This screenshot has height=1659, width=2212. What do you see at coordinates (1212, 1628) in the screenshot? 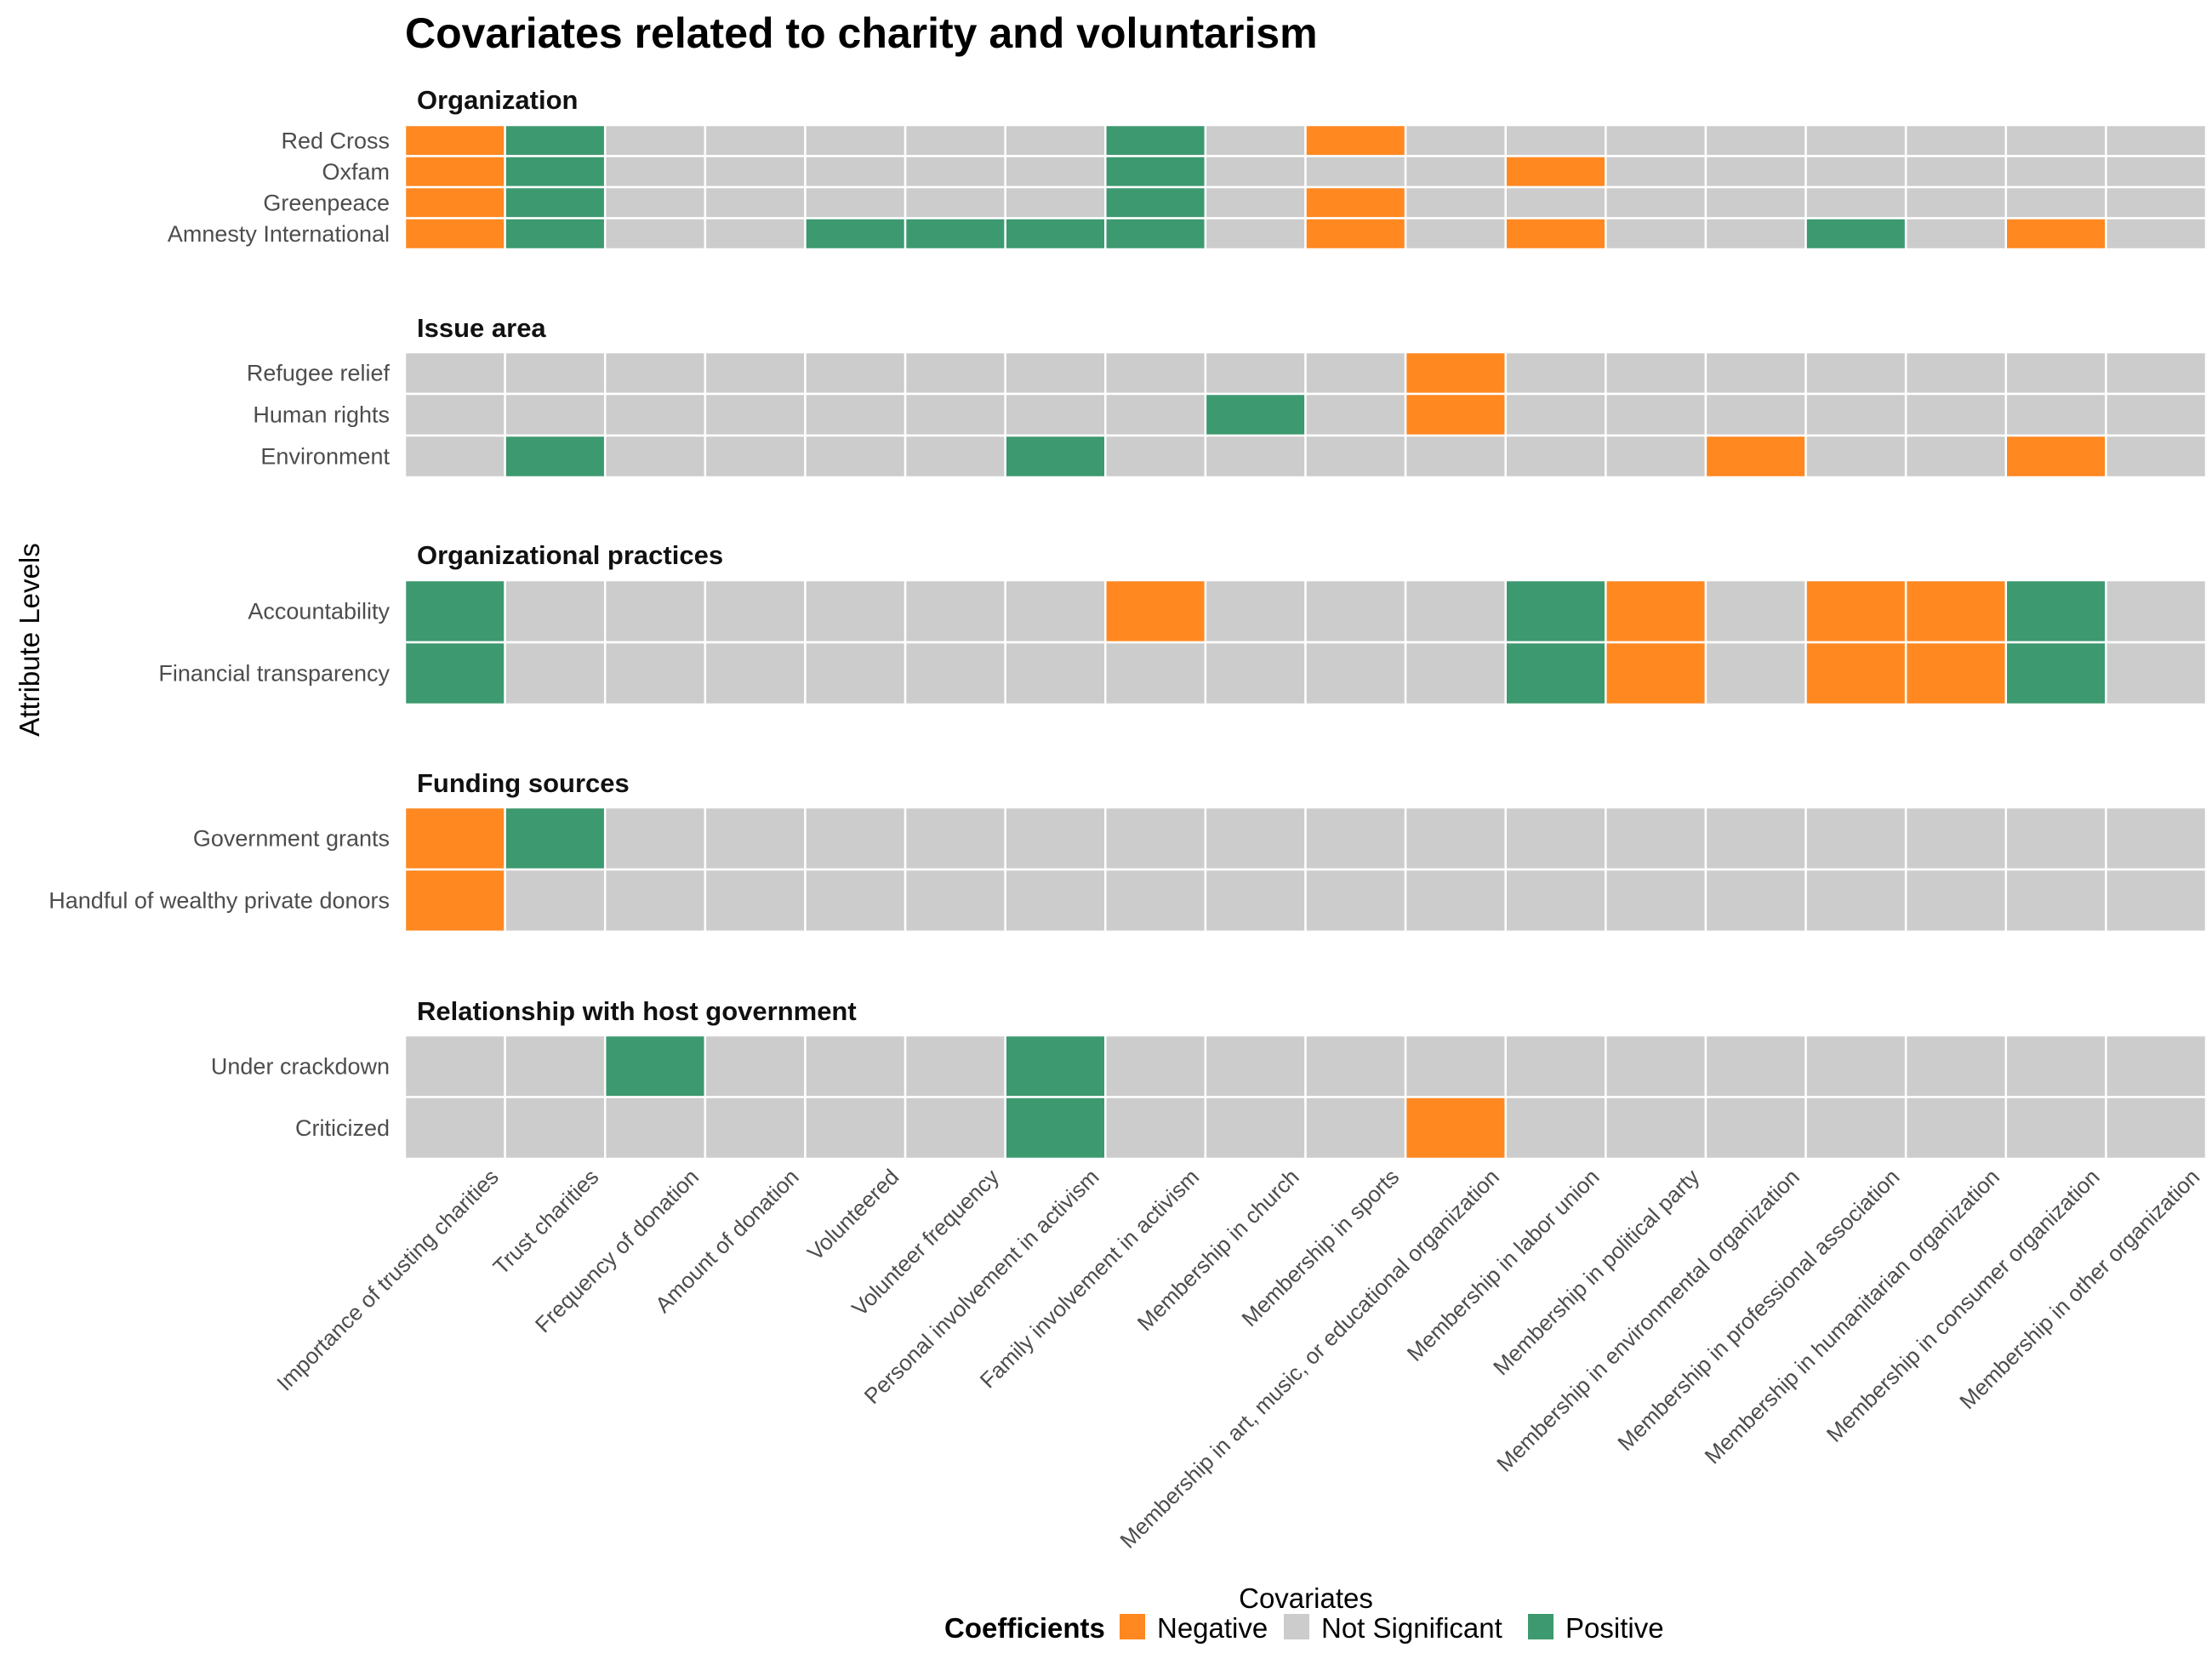
I see `legend-label: Negative` at bounding box center [1212, 1628].